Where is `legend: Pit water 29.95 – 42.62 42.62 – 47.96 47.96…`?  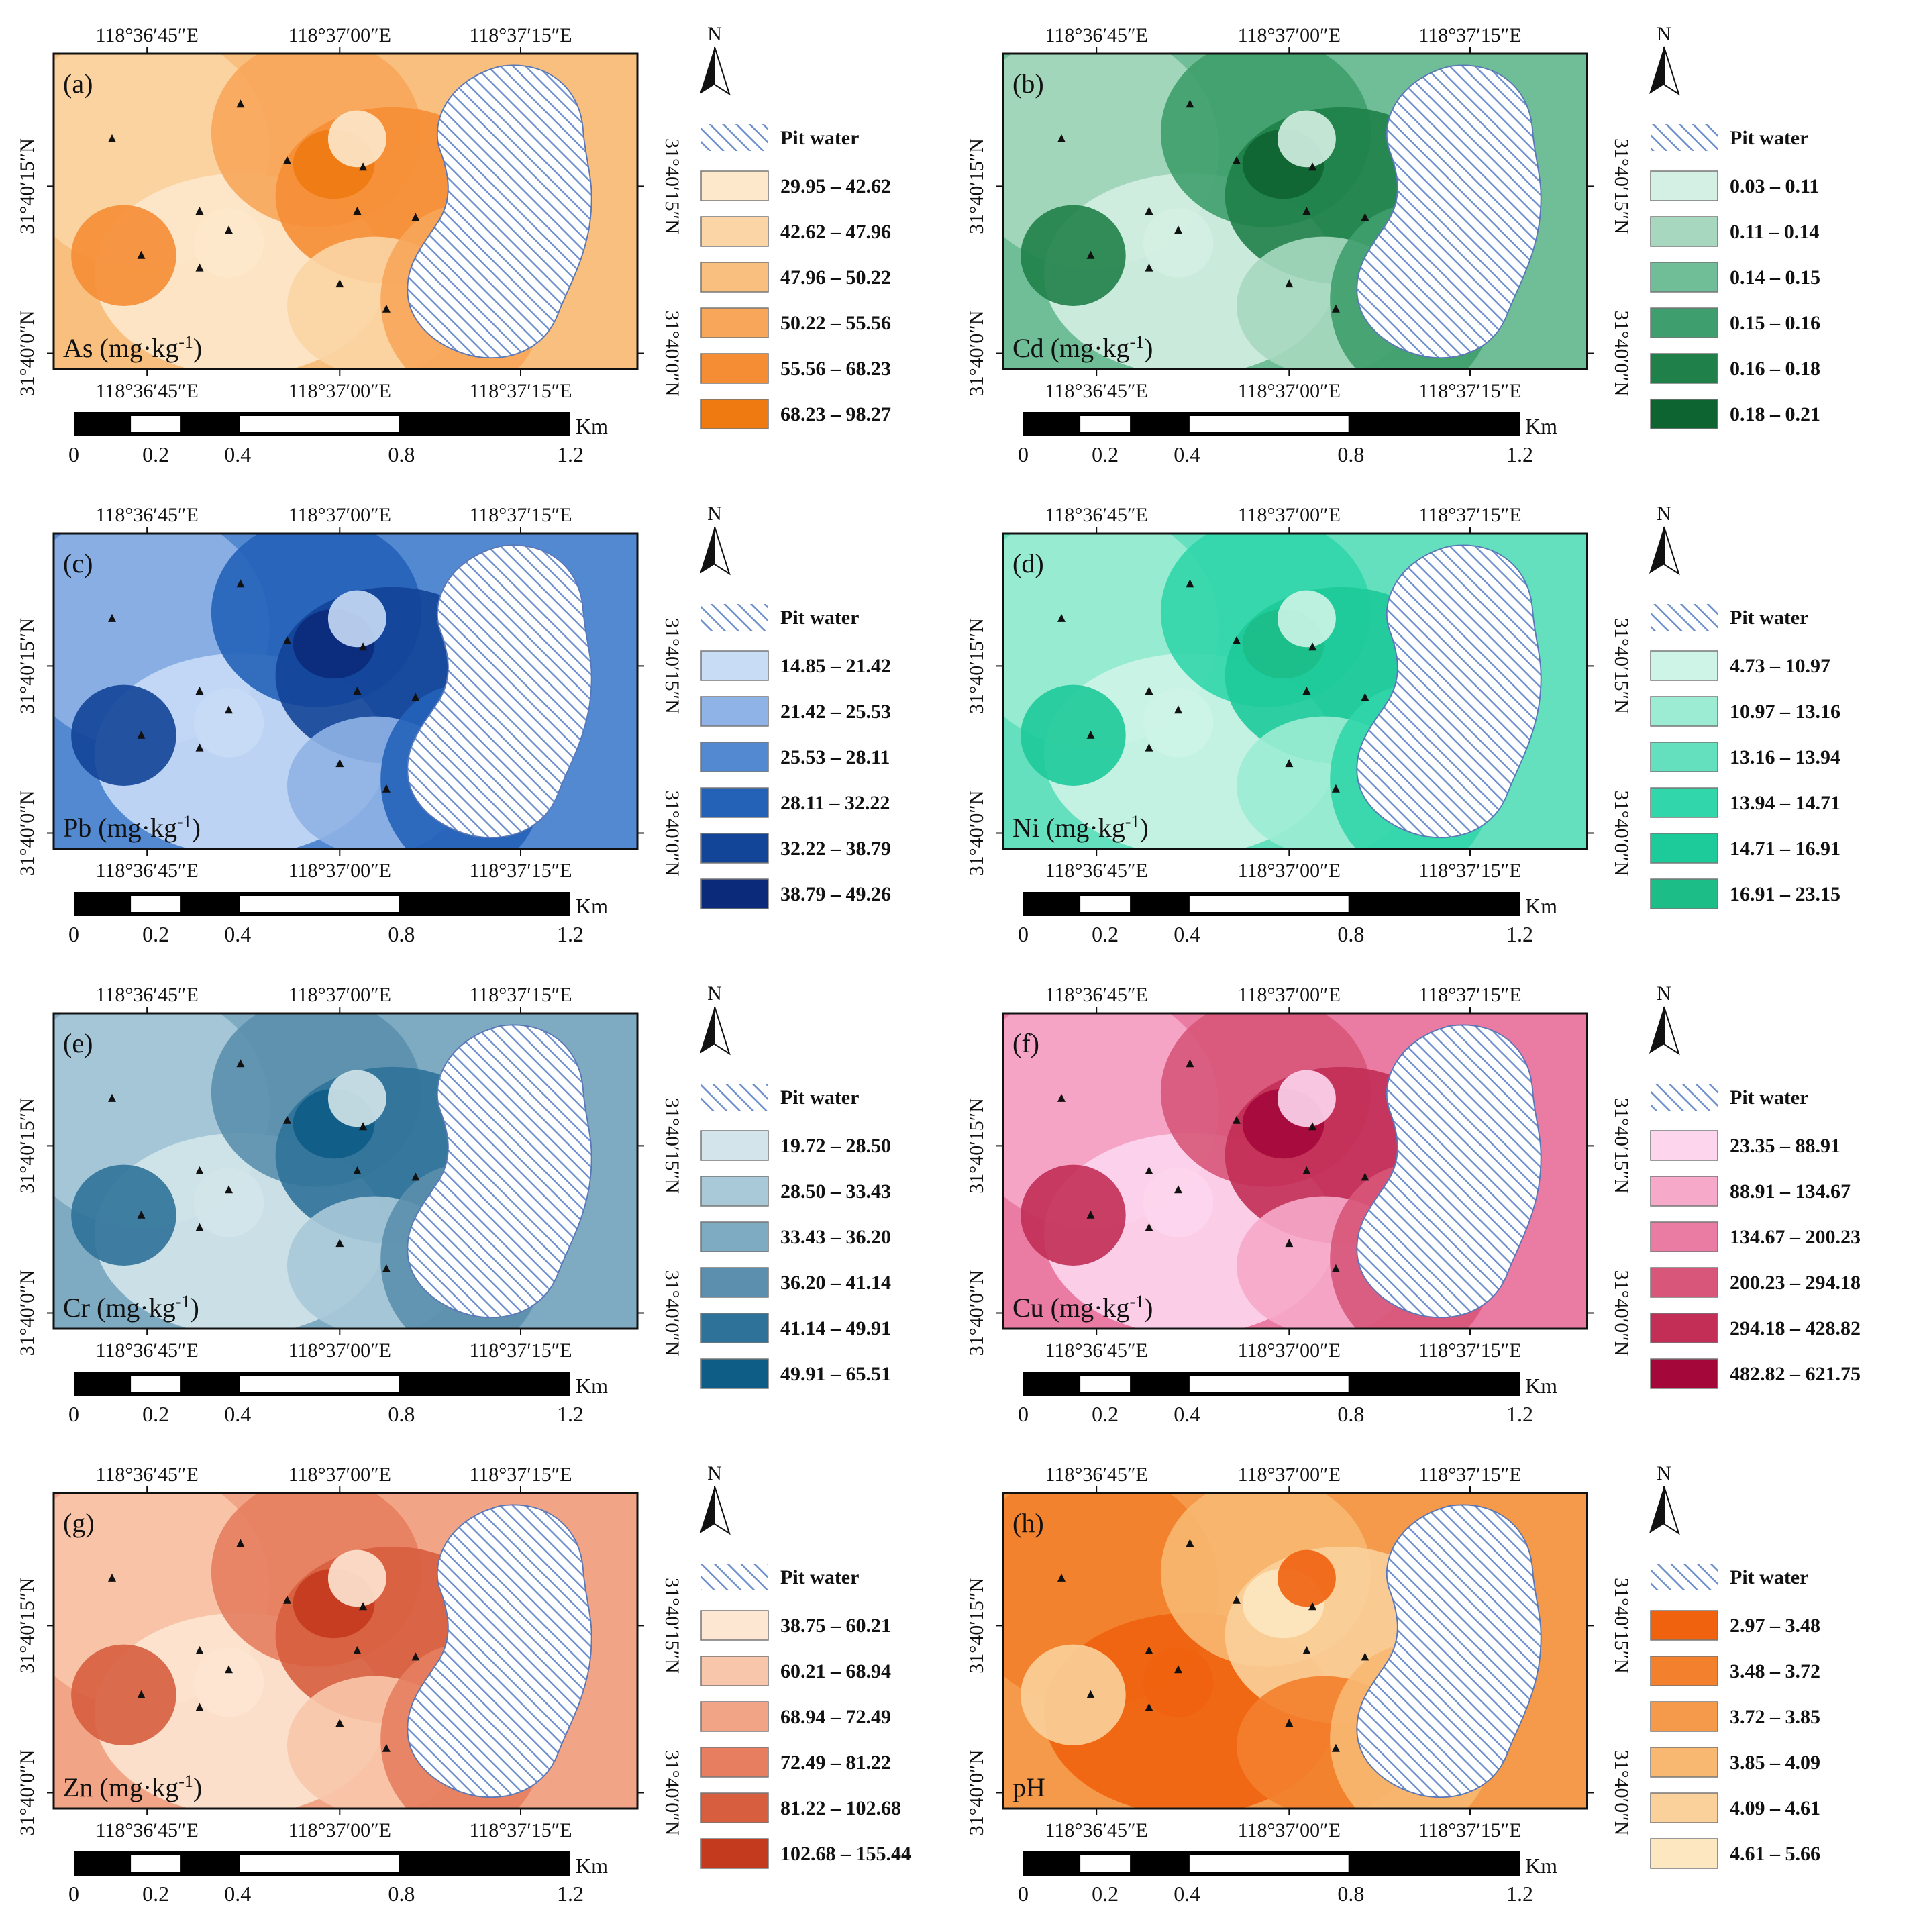 legend: Pit water 29.95 – 42.62 42.62 – 47.96 47.96… is located at coordinates (795, 277).